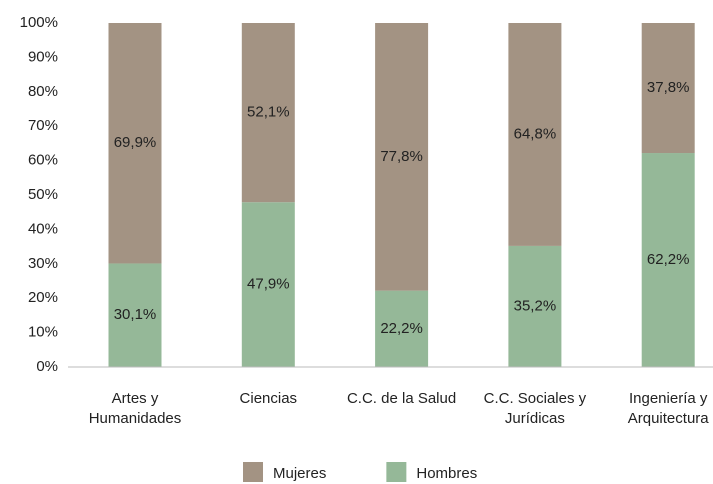 Image resolution: width=713 pixels, height=484 pixels. What do you see at coordinates (299, 473) in the screenshot?
I see `legend-label: Mujeres` at bounding box center [299, 473].